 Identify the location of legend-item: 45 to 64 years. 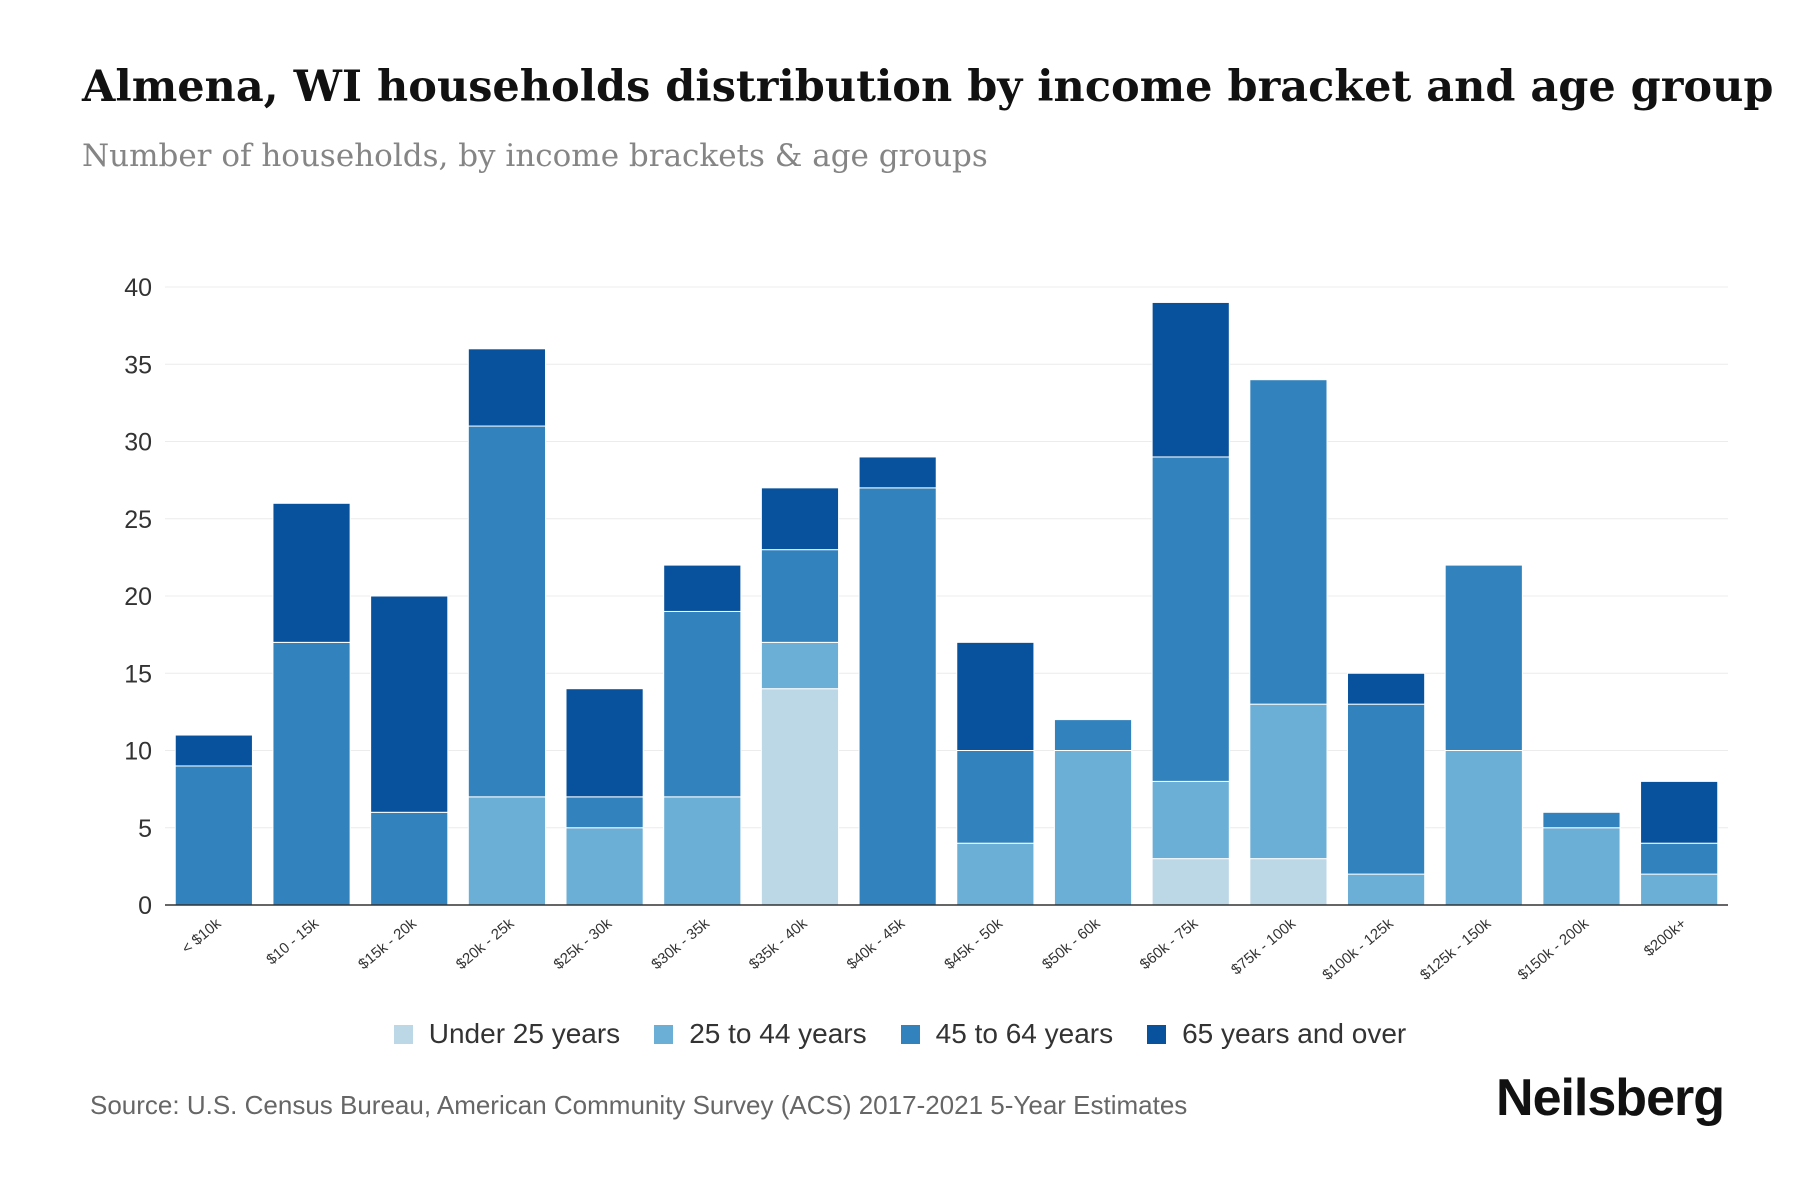
(1007, 1034).